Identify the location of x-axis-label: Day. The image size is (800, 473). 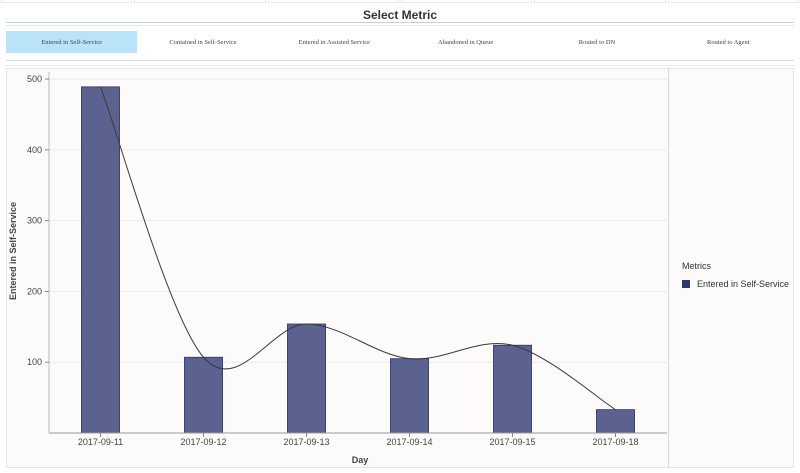
(360, 460).